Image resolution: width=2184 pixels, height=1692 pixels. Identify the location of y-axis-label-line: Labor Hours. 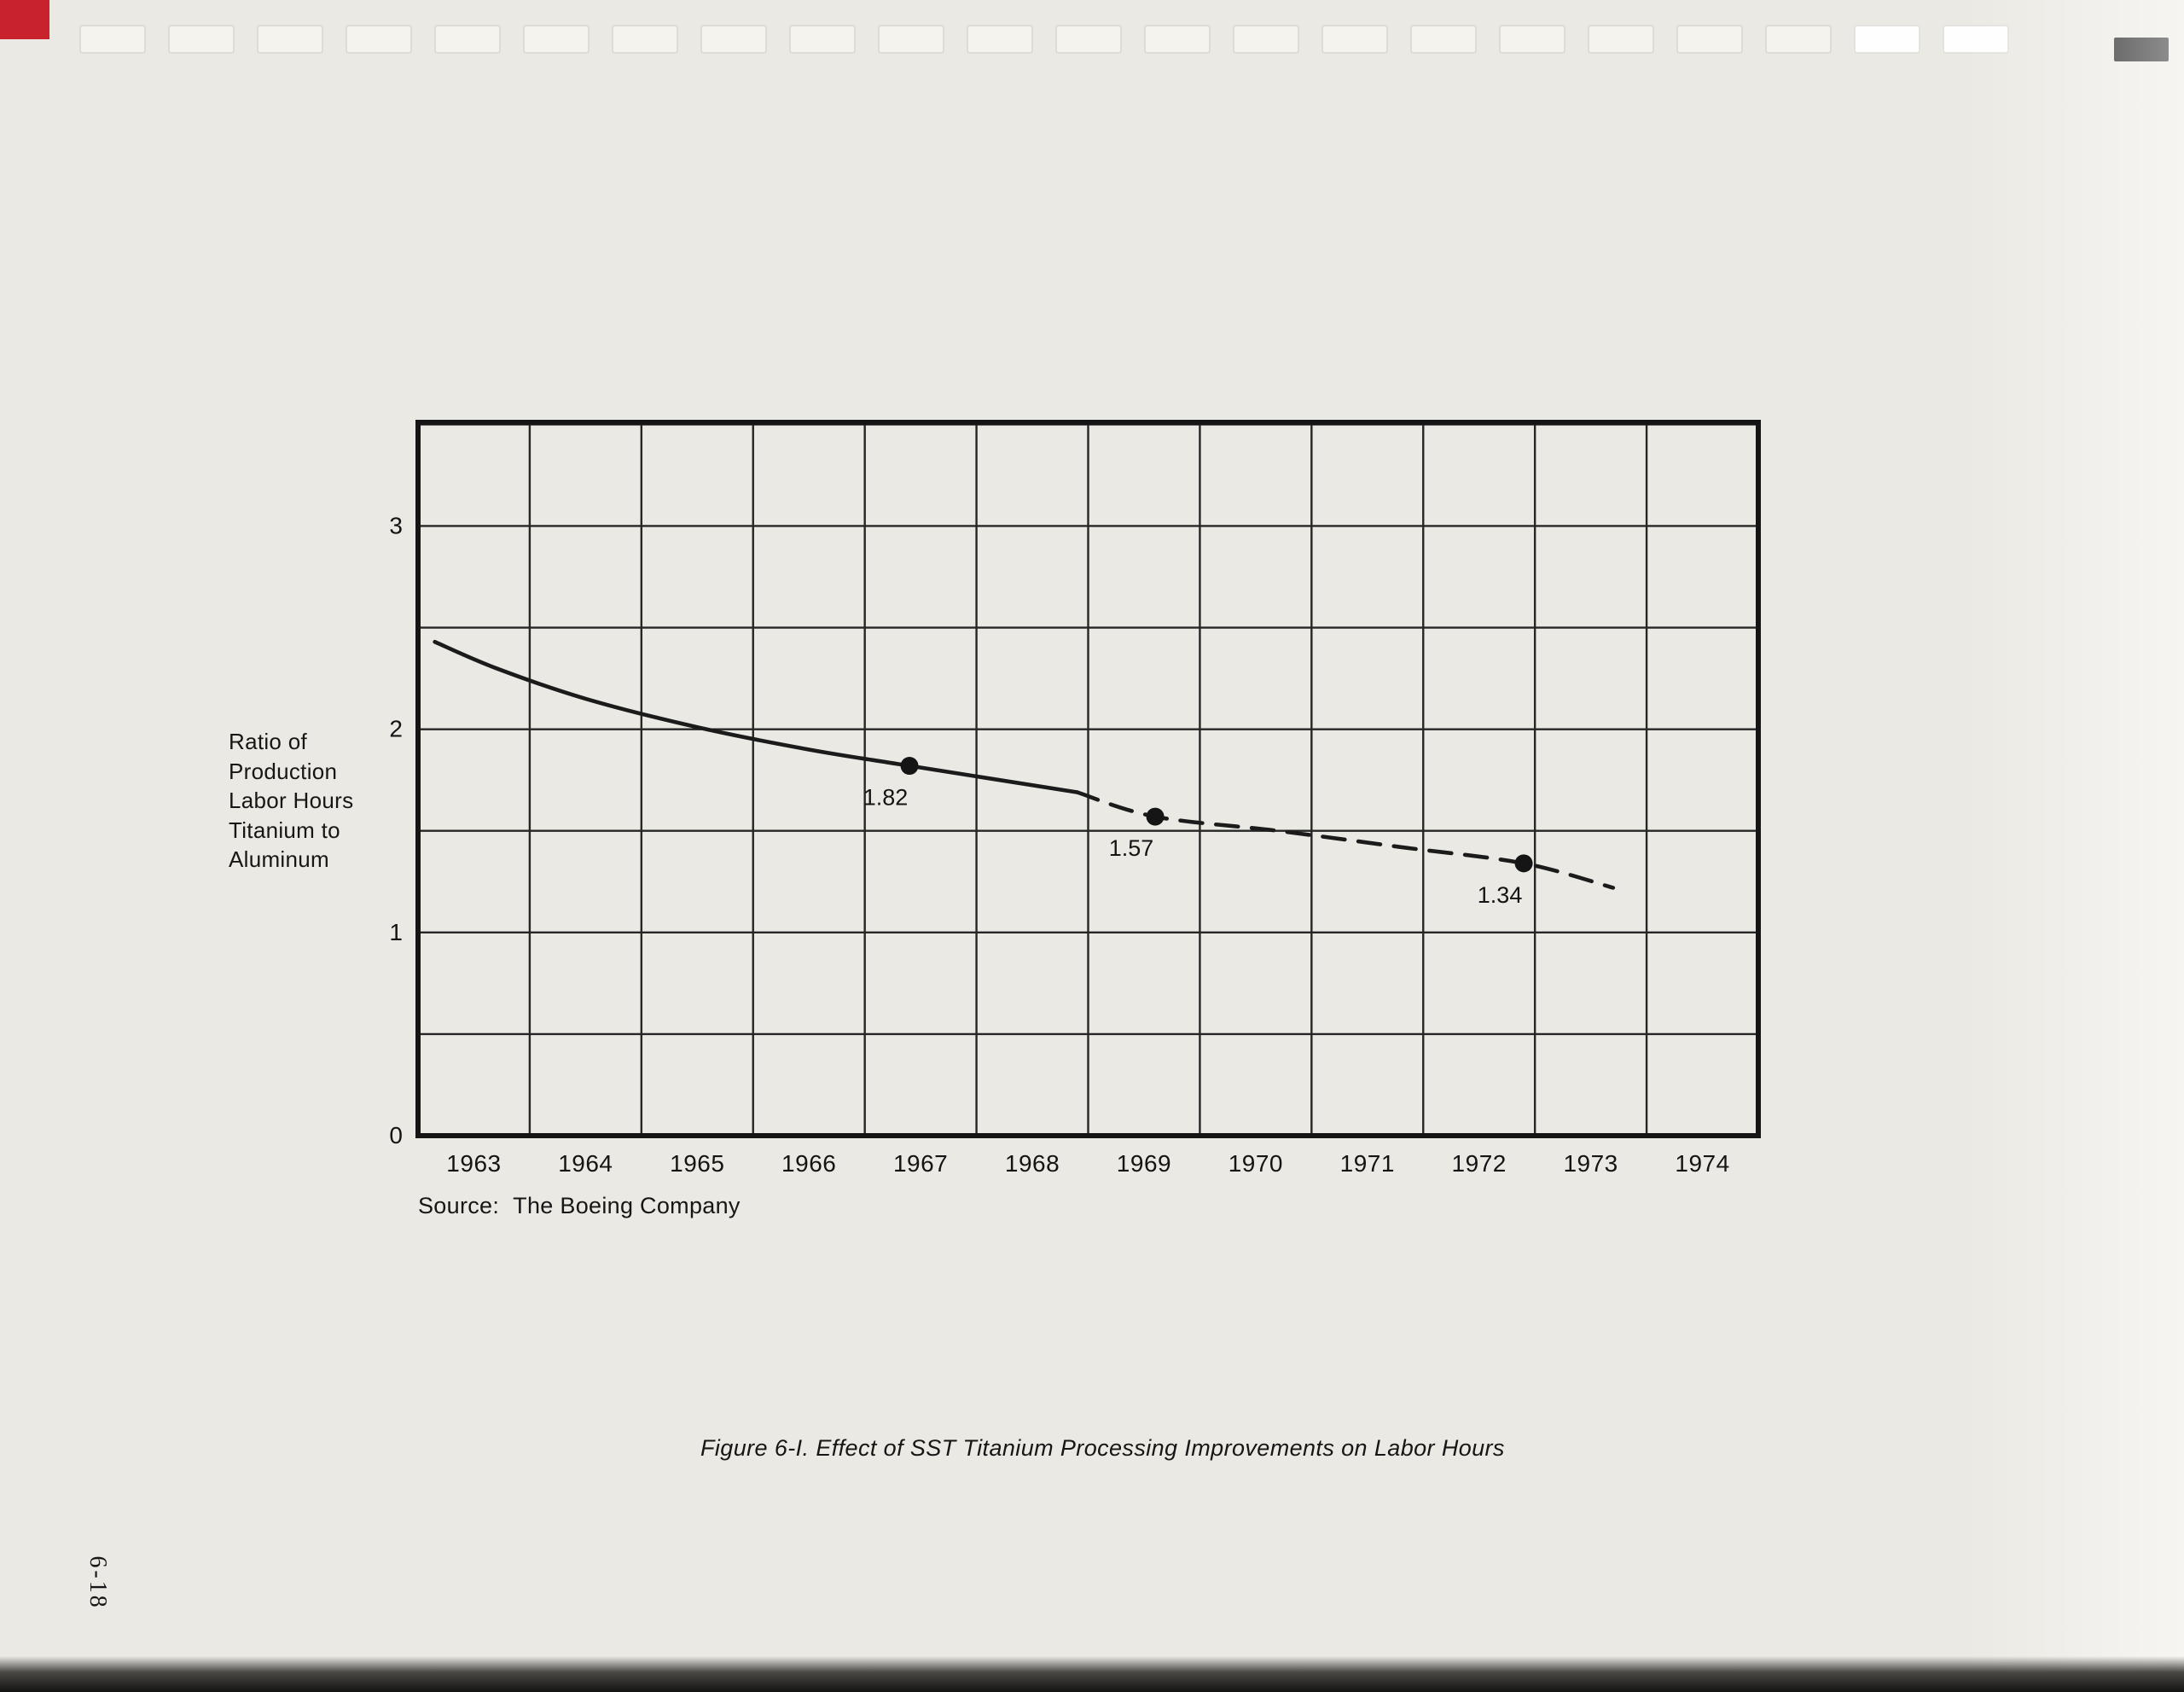
(292, 800).